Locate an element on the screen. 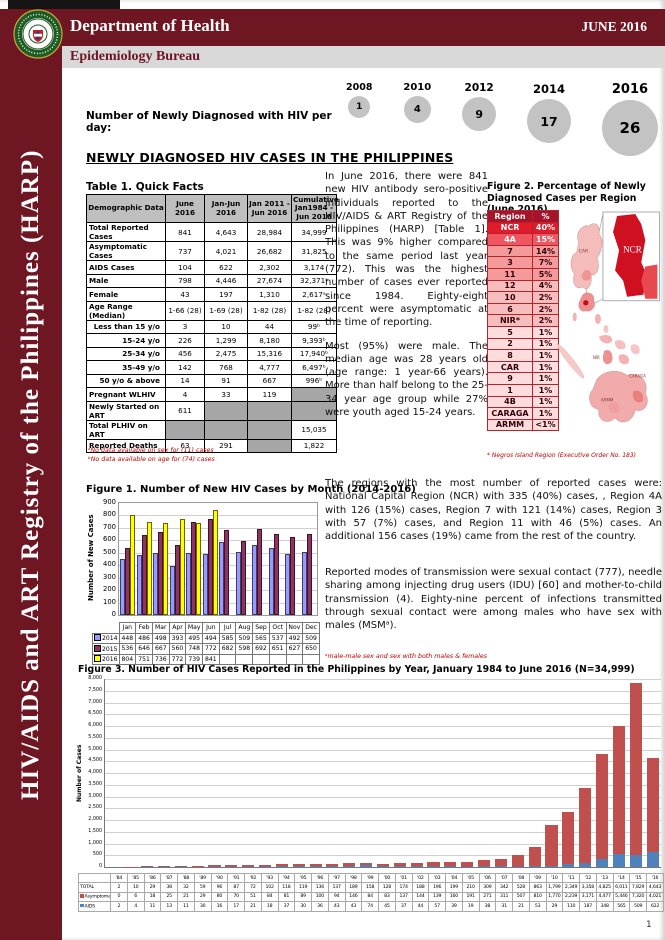 The width and height of the screenshot is (665, 940). table1-title: Table 1. Quick Facts is located at coordinates (145, 187).